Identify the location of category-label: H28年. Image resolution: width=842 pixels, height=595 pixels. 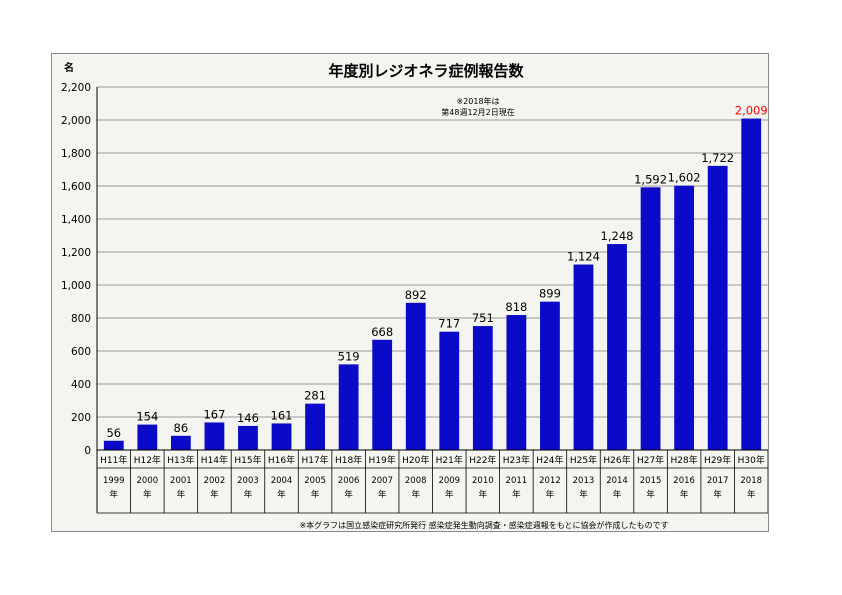
(684, 460).